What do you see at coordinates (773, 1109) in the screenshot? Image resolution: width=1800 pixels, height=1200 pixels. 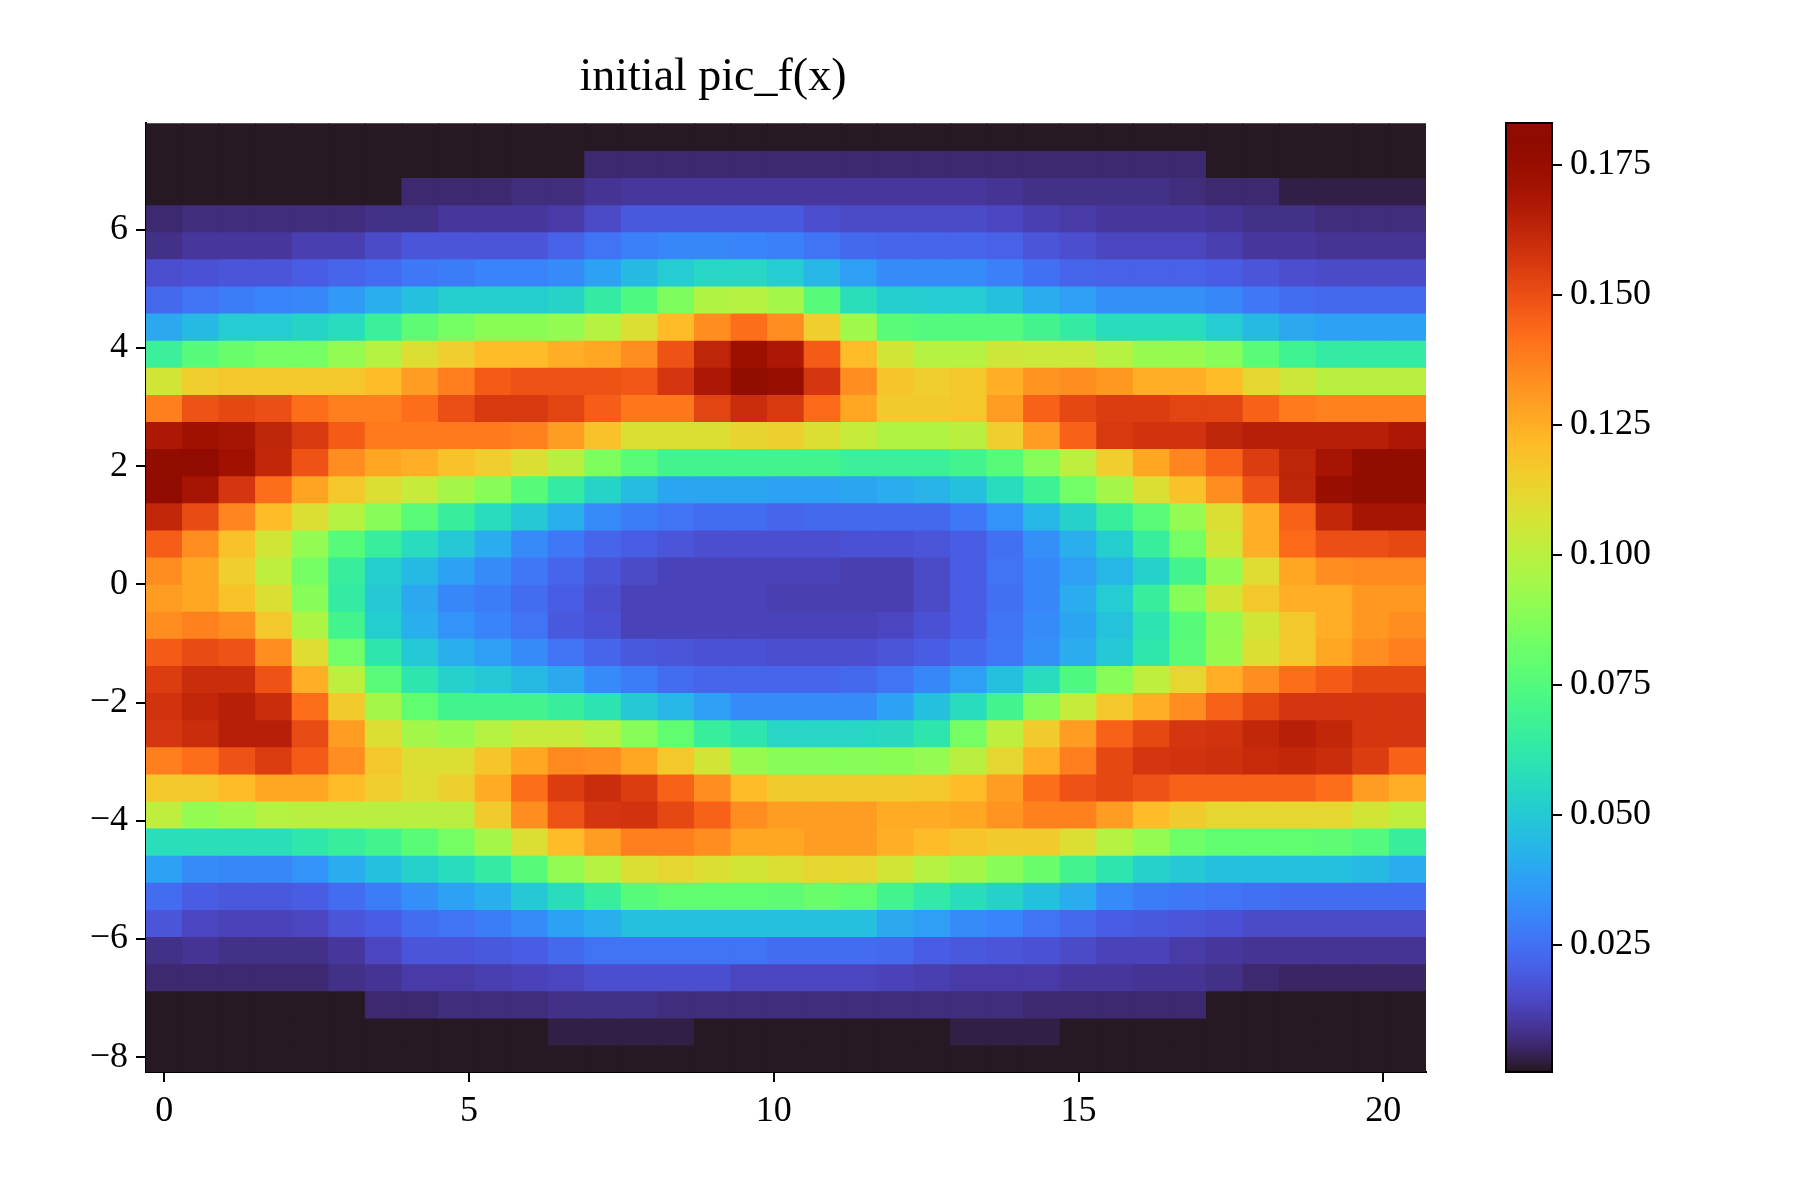 I see `x-tick-label: 10` at bounding box center [773, 1109].